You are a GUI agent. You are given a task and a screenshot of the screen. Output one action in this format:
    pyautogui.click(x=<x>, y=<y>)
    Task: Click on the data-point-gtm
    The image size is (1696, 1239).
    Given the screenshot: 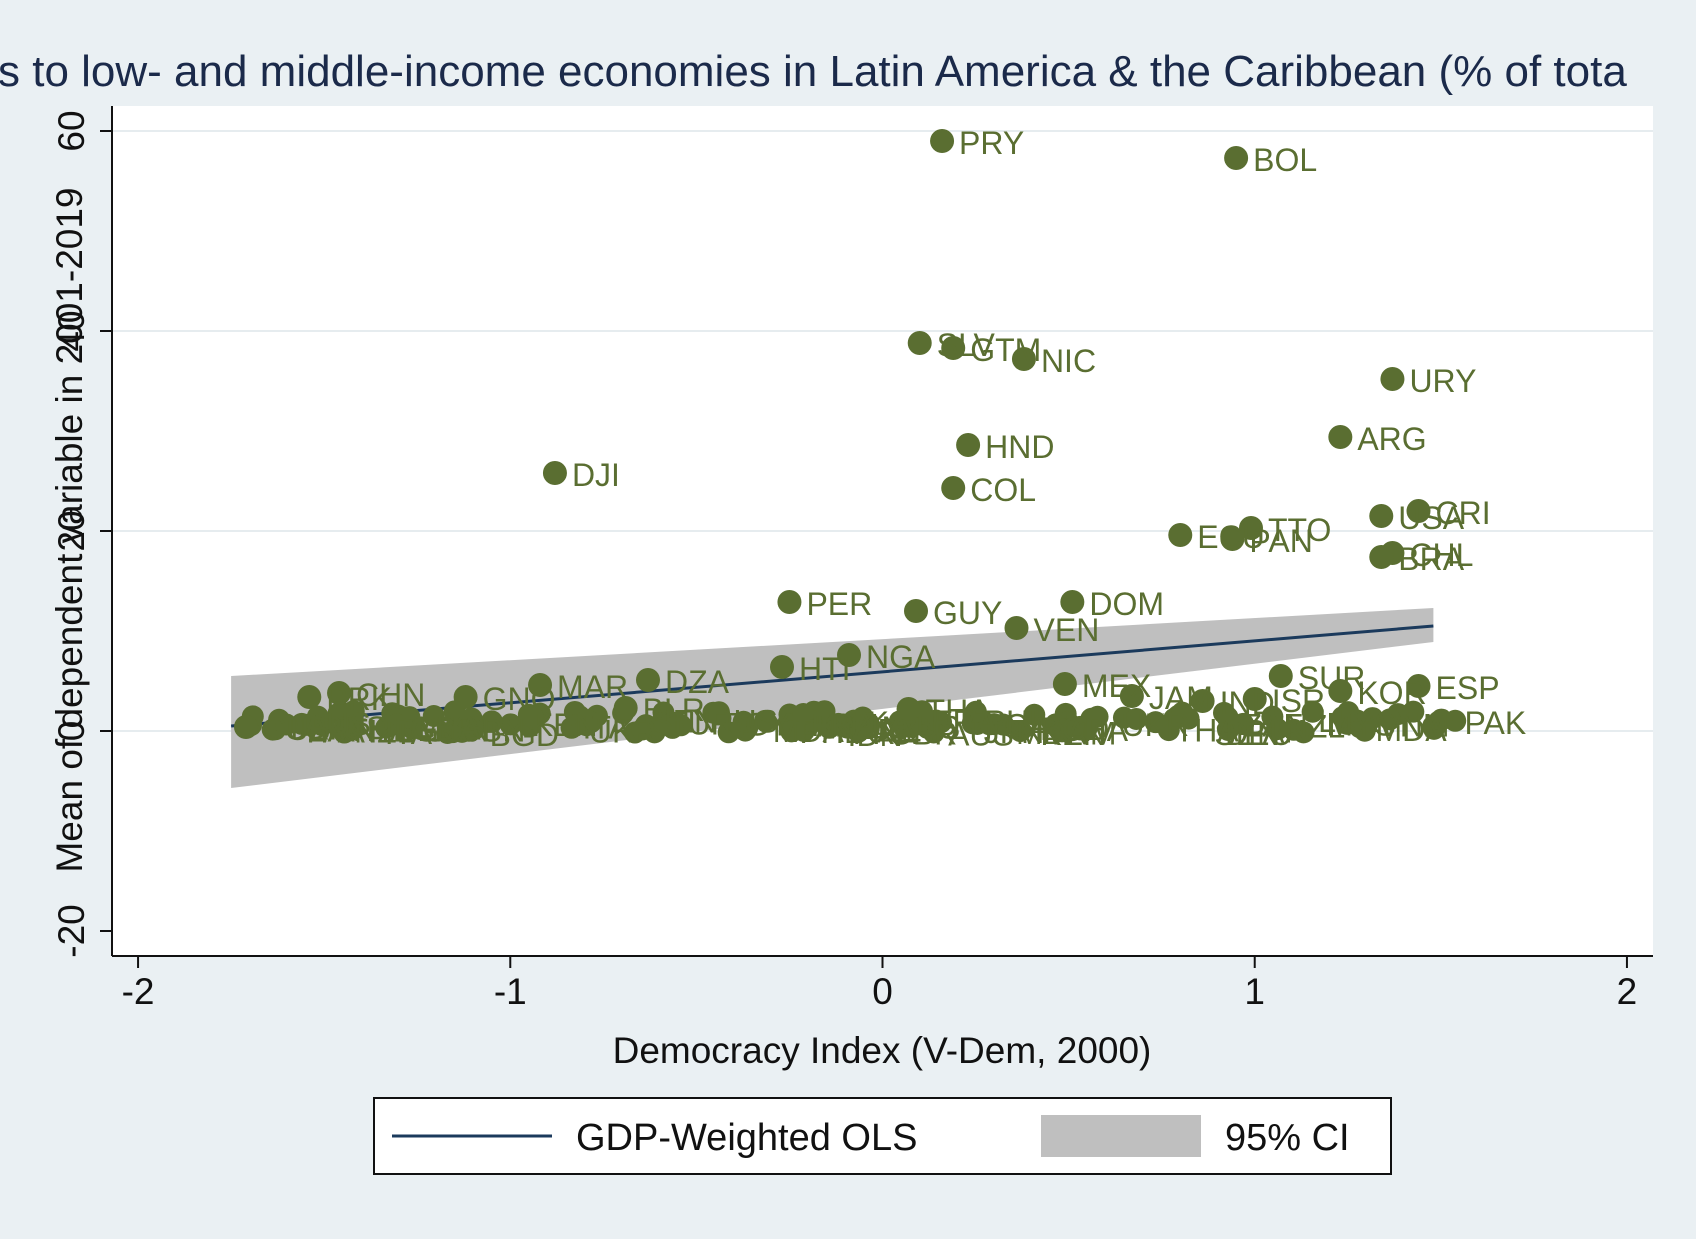 What is the action you would take?
    pyautogui.click(x=953, y=348)
    